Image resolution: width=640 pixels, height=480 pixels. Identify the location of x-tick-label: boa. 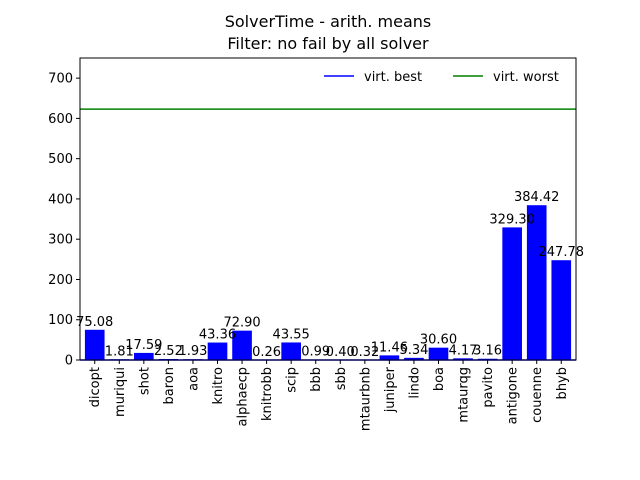
(439, 379).